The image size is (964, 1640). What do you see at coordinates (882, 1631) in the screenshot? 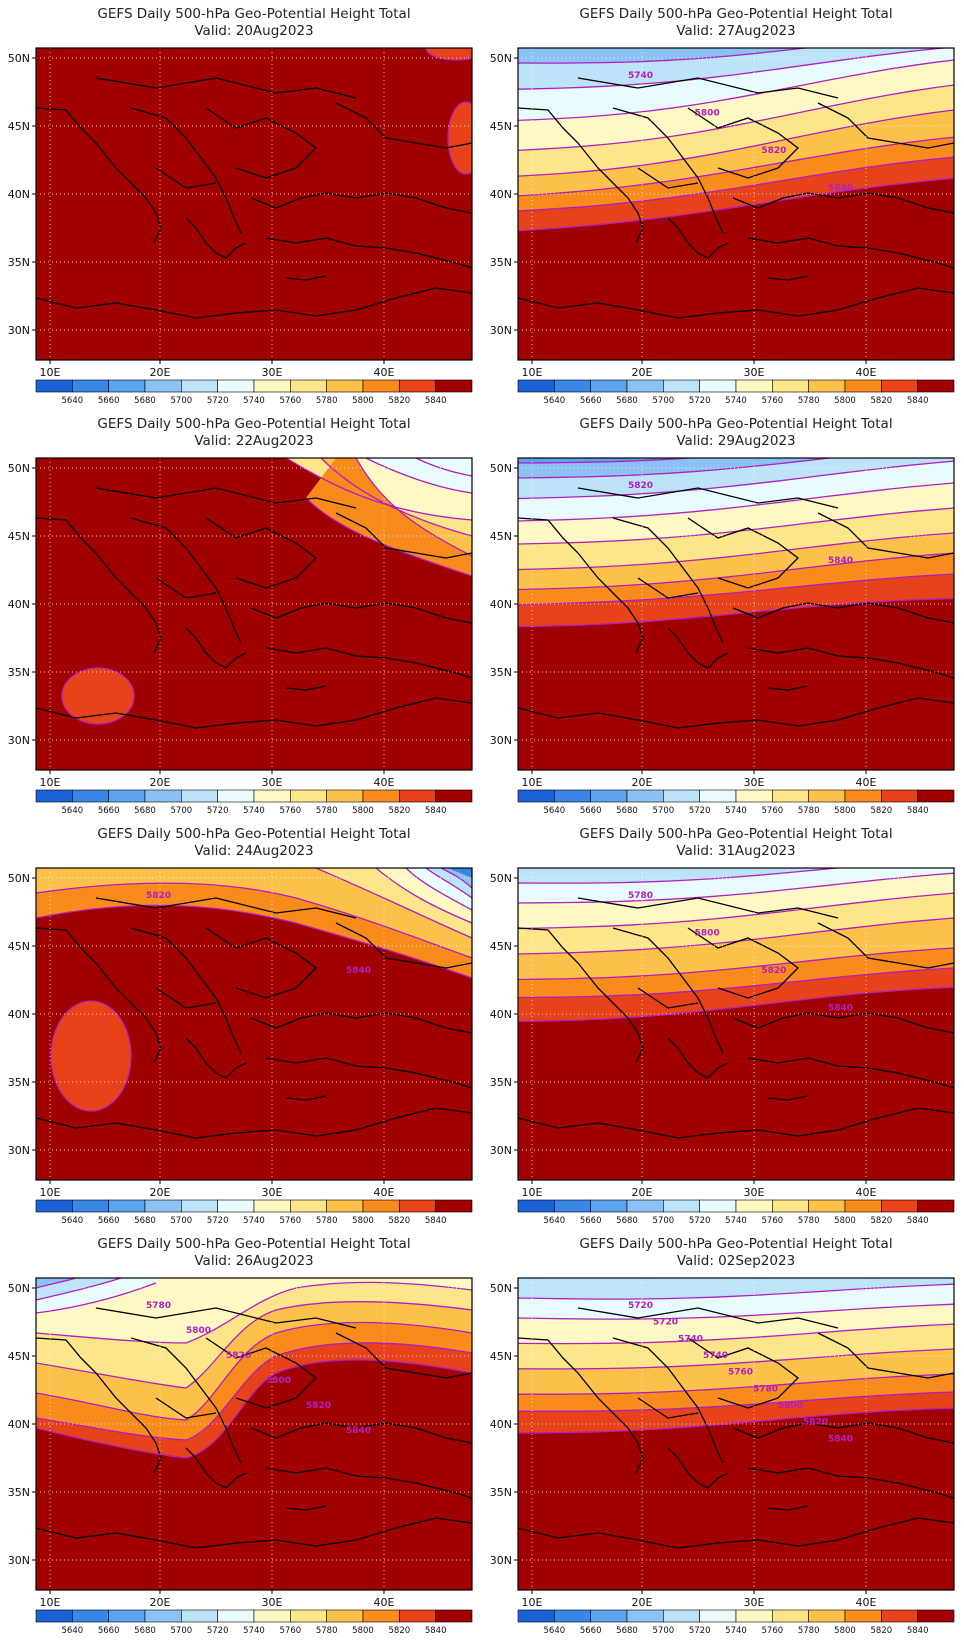
I see `colorbar-label: 5820` at bounding box center [882, 1631].